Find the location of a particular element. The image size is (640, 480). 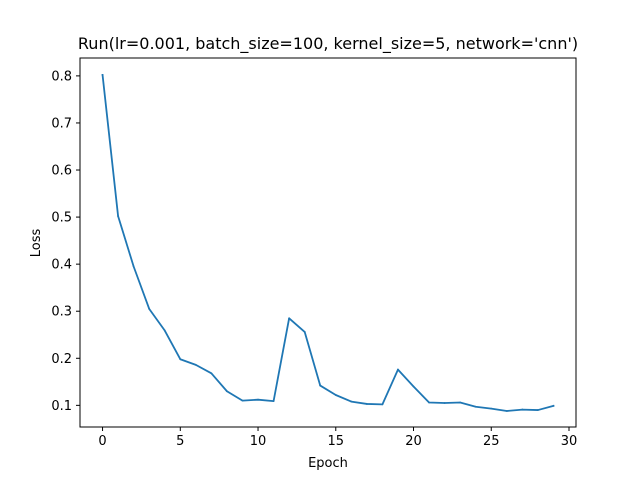

x-axis-ticks: 0 5 10 15 20 25 30 is located at coordinates (337, 438).